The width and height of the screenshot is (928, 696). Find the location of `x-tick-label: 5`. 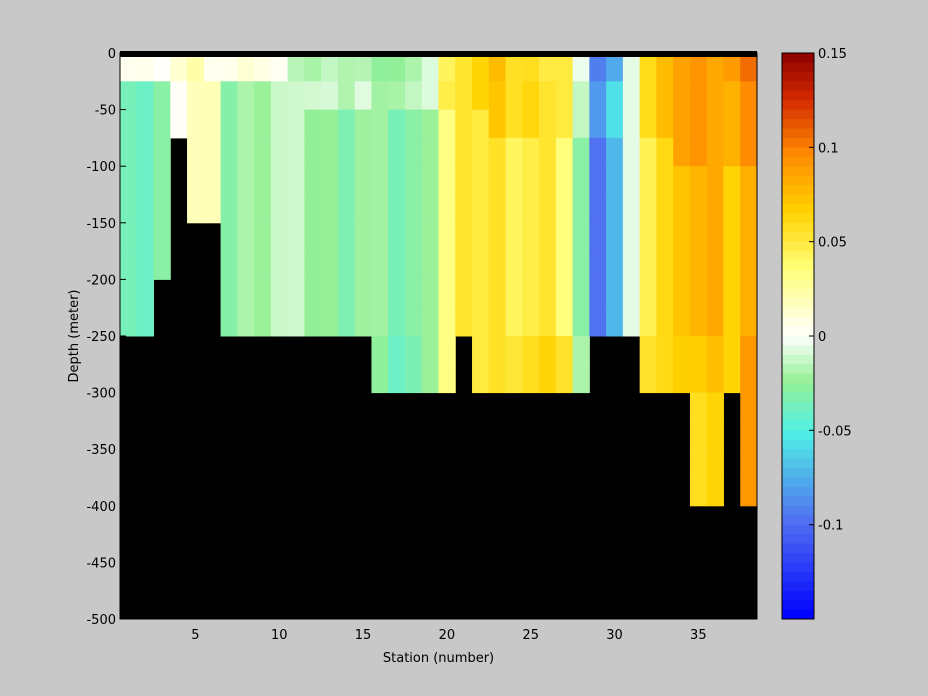

x-tick-label: 5 is located at coordinates (195, 635).